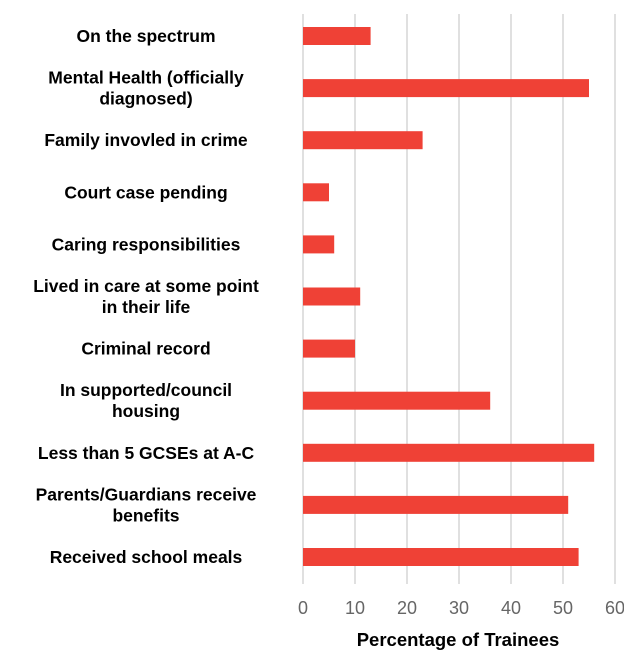  What do you see at coordinates (563, 608) in the screenshot?
I see `x-tick-label: 50` at bounding box center [563, 608].